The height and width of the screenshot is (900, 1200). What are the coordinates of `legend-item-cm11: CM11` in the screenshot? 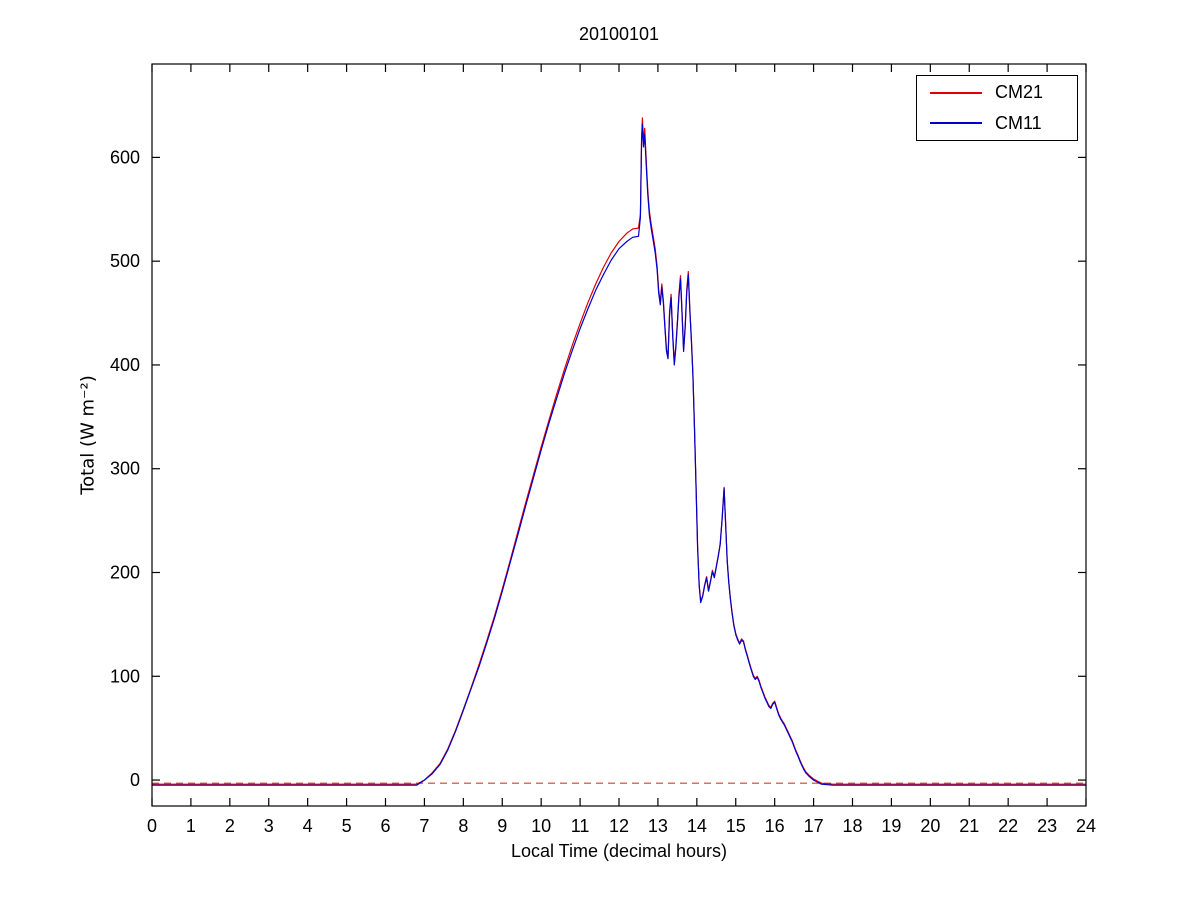 It's located at (997, 123).